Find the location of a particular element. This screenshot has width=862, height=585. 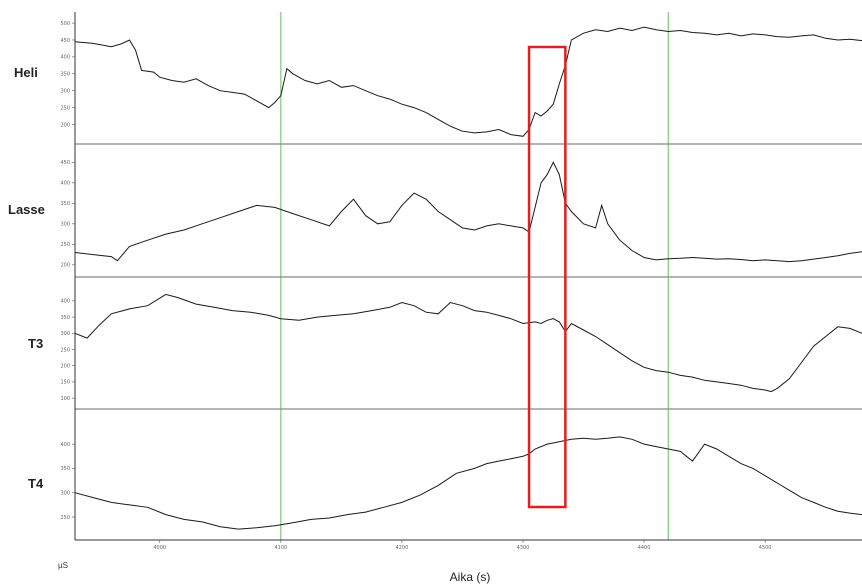

highlight-box is located at coordinates (547, 277).